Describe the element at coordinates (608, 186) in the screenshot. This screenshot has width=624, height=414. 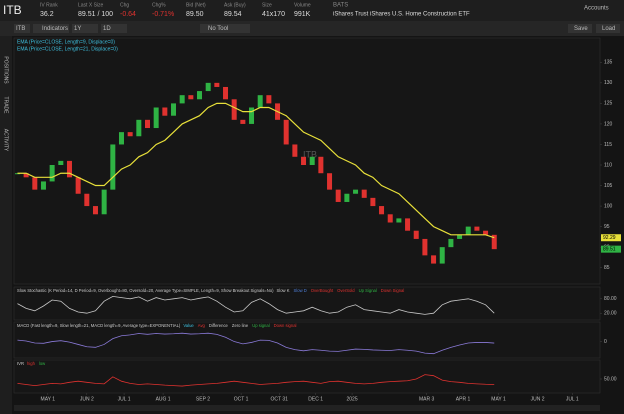
I see `y-tick-label: 105` at that location.